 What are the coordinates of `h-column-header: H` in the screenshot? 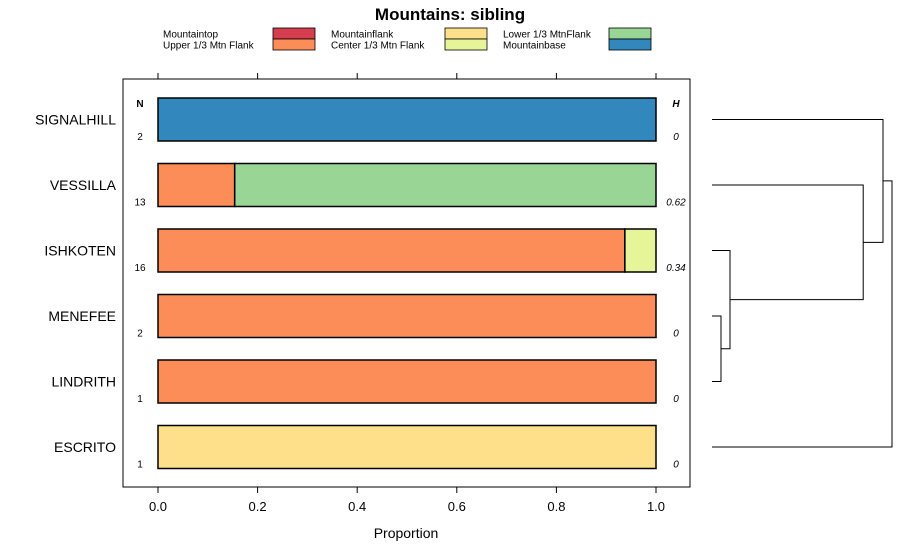 It's located at (676, 104).